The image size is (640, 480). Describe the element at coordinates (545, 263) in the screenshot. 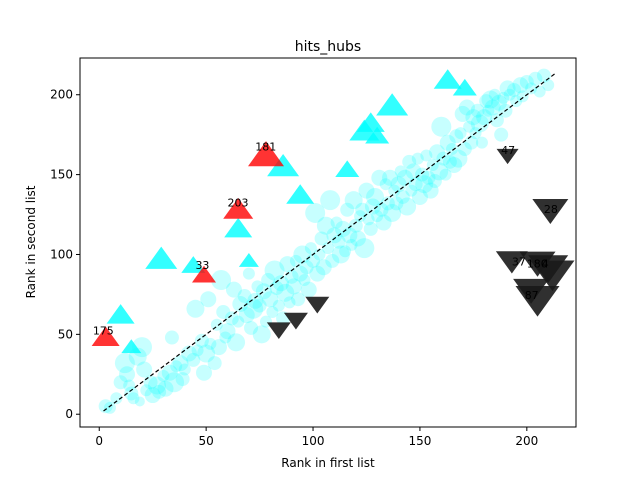

I see `annotation-8: 4` at that location.